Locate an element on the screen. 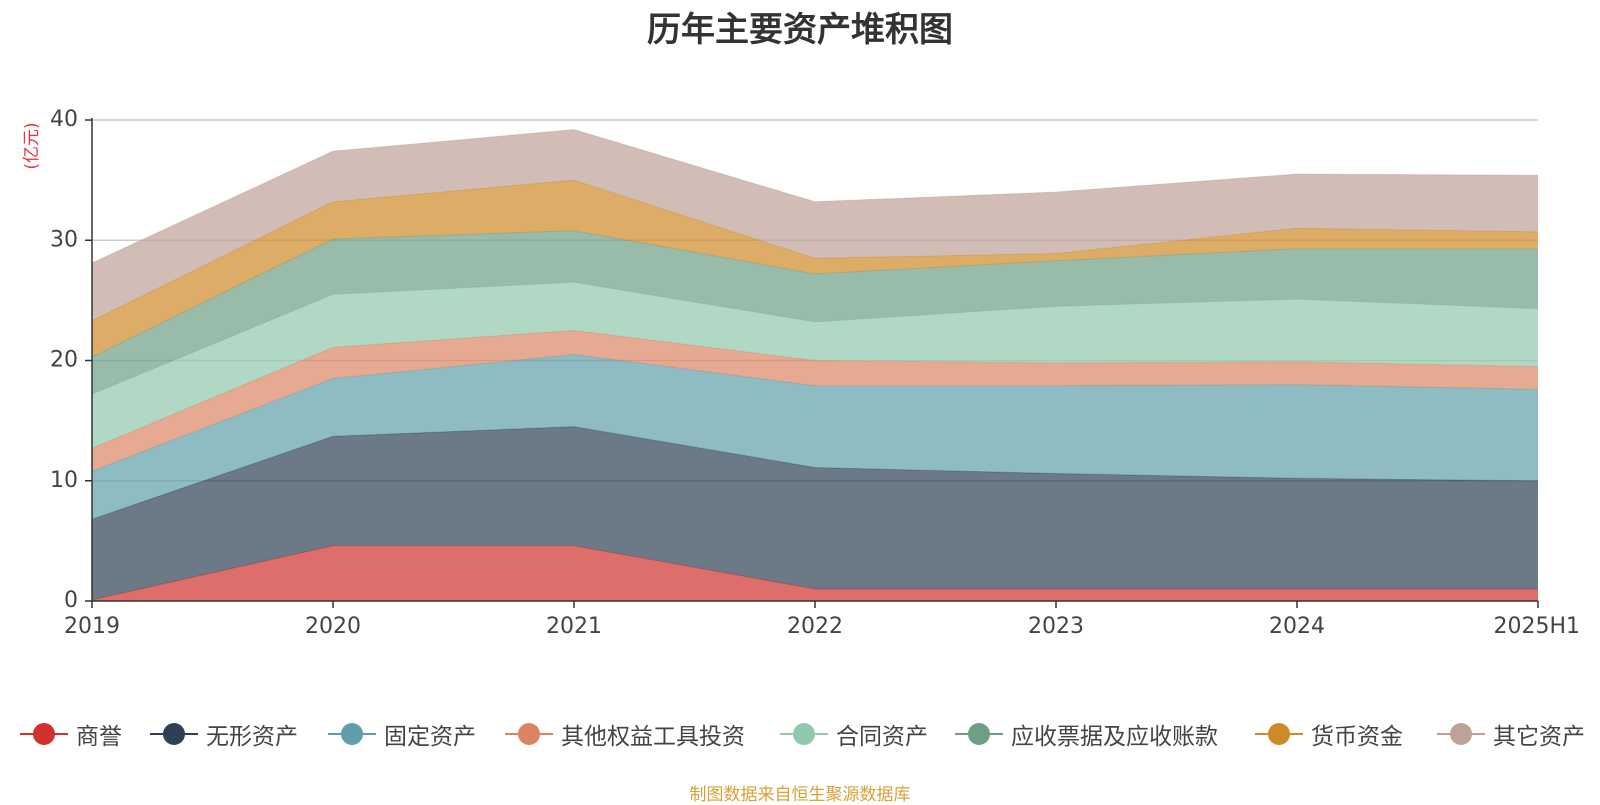  y-tick-label-10: 10 is located at coordinates (64, 480).